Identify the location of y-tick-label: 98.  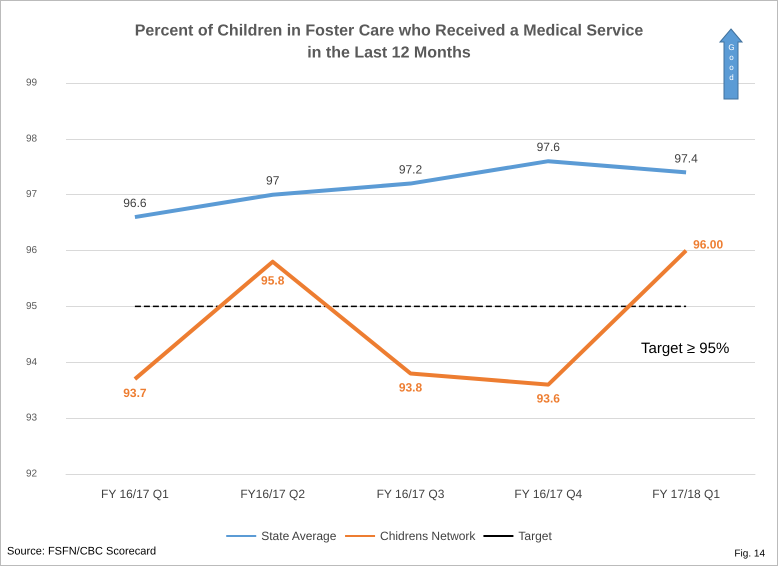
(32, 138).